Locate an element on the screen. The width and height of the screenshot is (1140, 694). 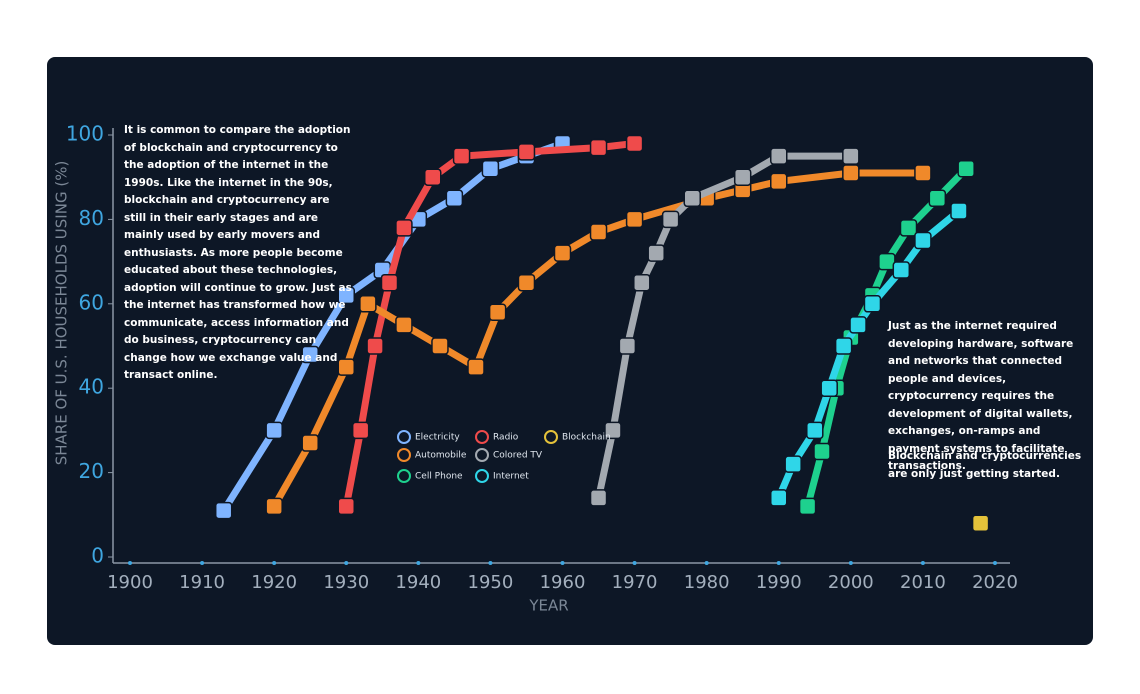
x-tick-label: 1960 is located at coordinates (563, 582).